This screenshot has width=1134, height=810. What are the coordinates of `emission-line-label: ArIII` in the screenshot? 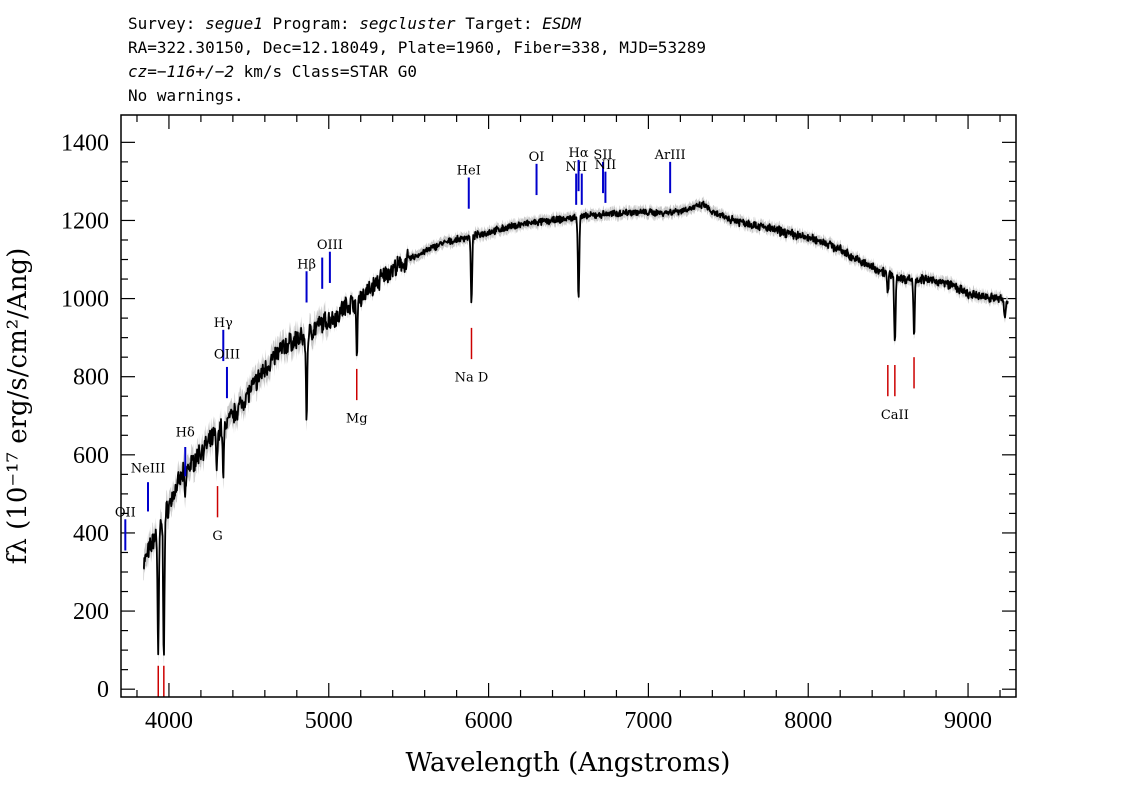 It's located at (670, 155).